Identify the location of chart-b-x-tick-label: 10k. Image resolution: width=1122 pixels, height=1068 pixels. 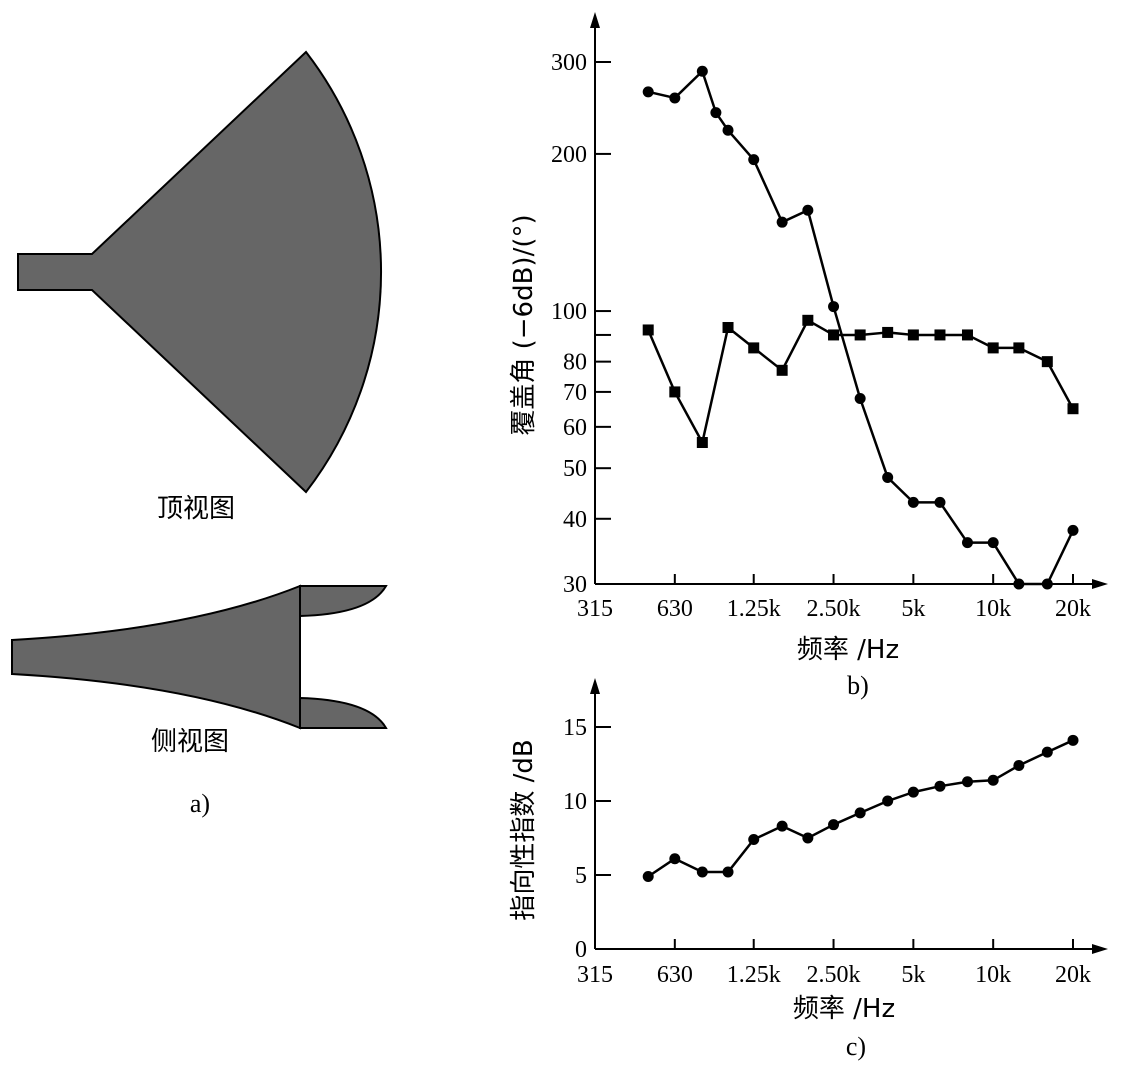
(993, 609).